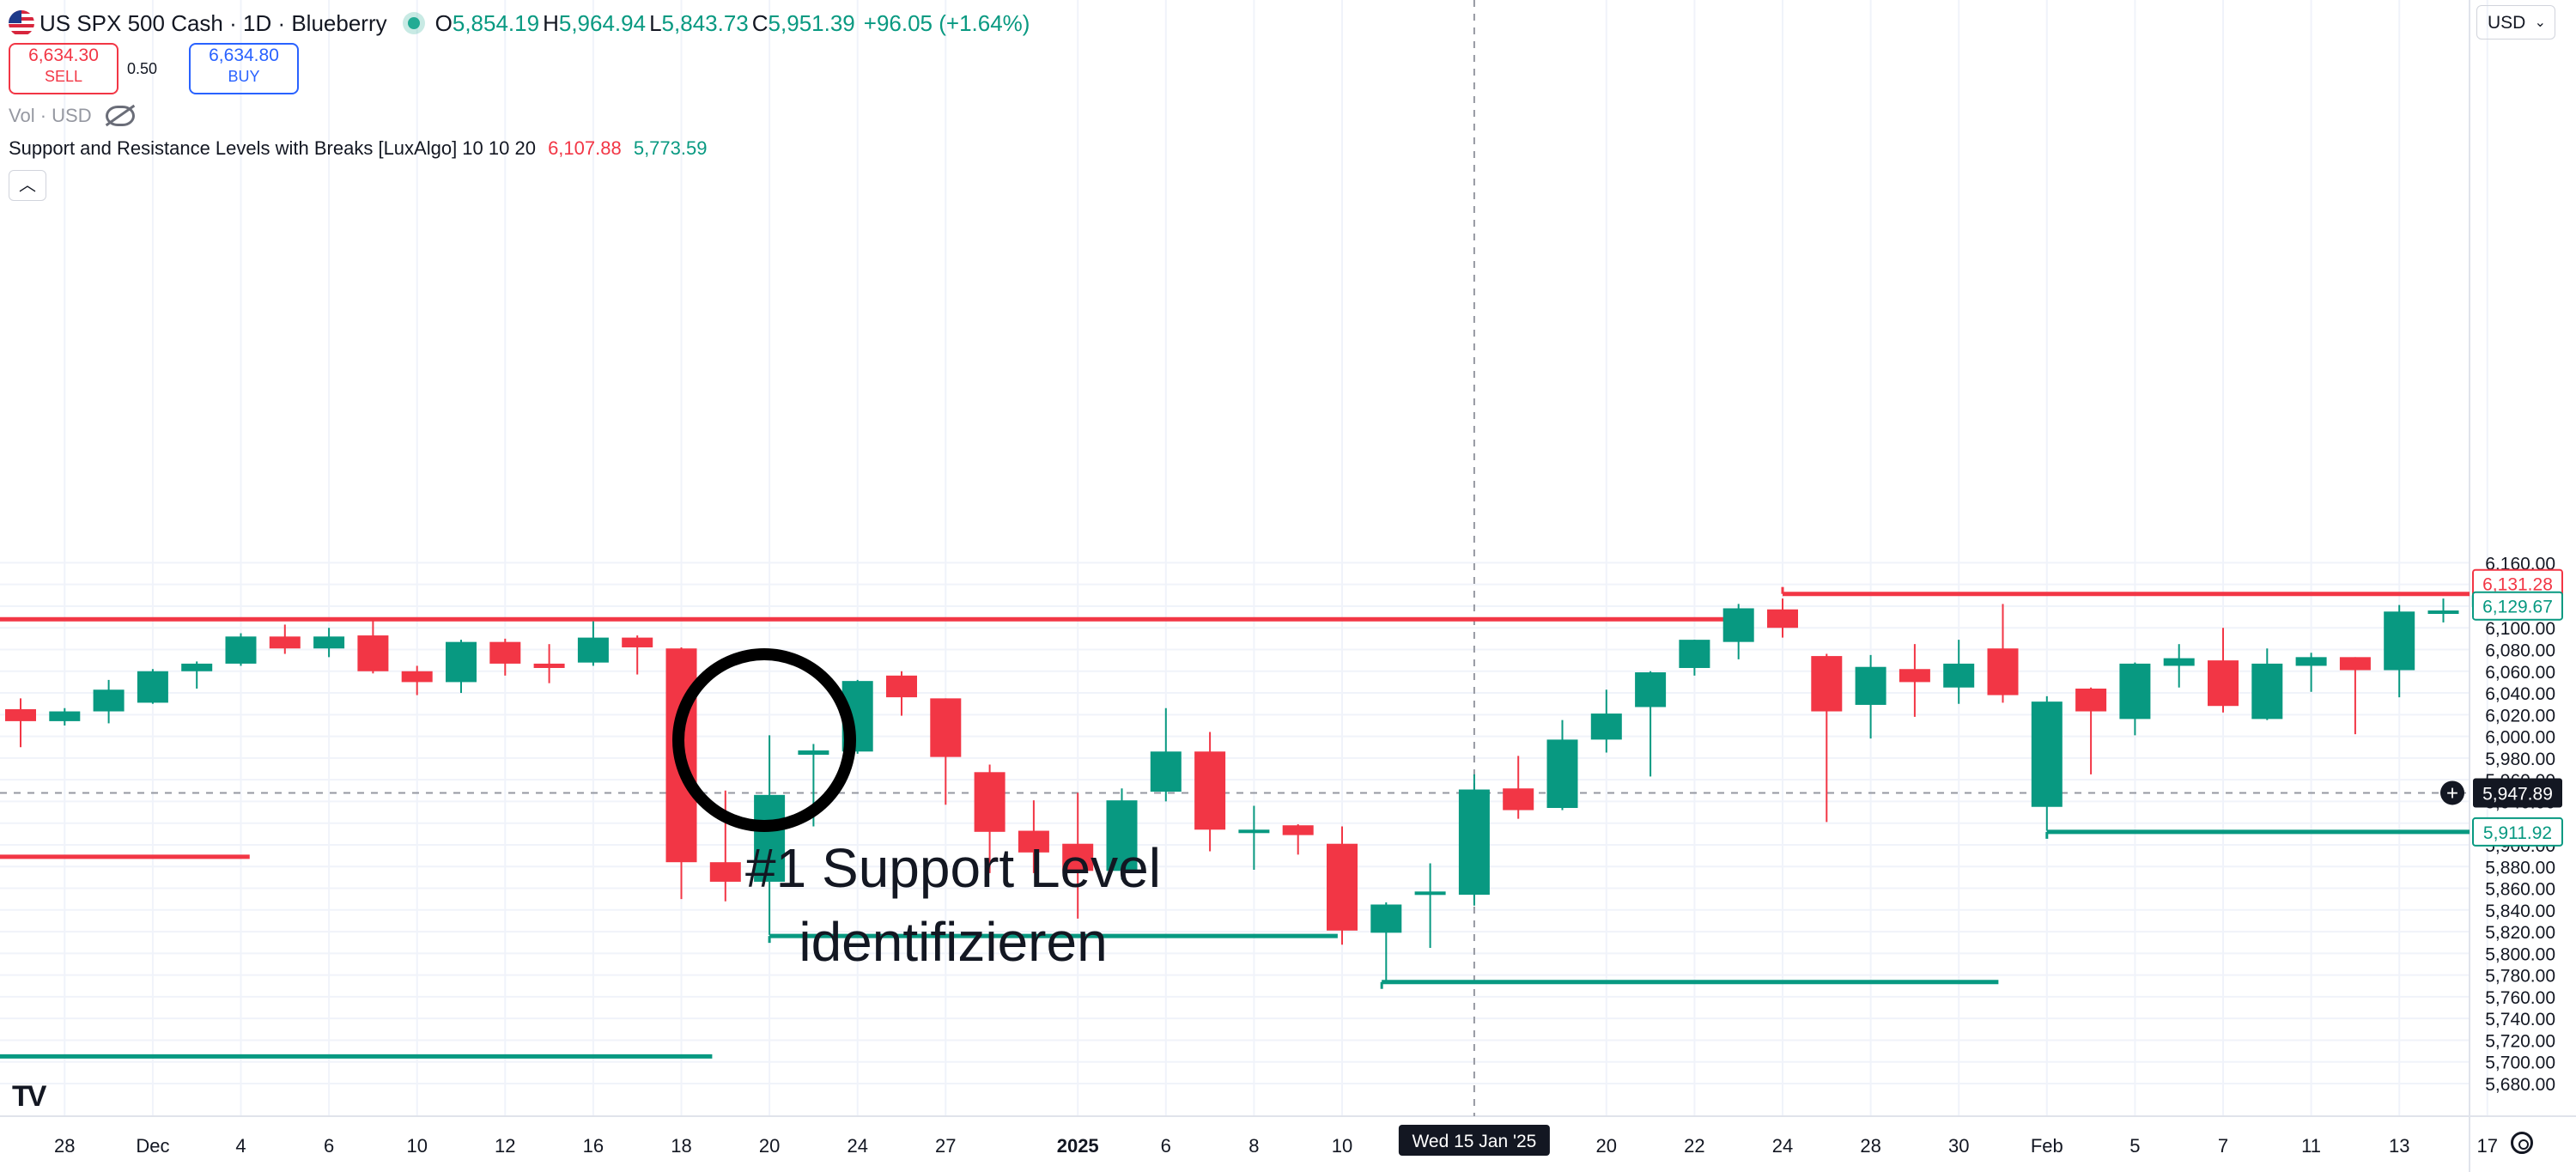  What do you see at coordinates (120, 116) in the screenshot?
I see `eye-hidden-icon` at bounding box center [120, 116].